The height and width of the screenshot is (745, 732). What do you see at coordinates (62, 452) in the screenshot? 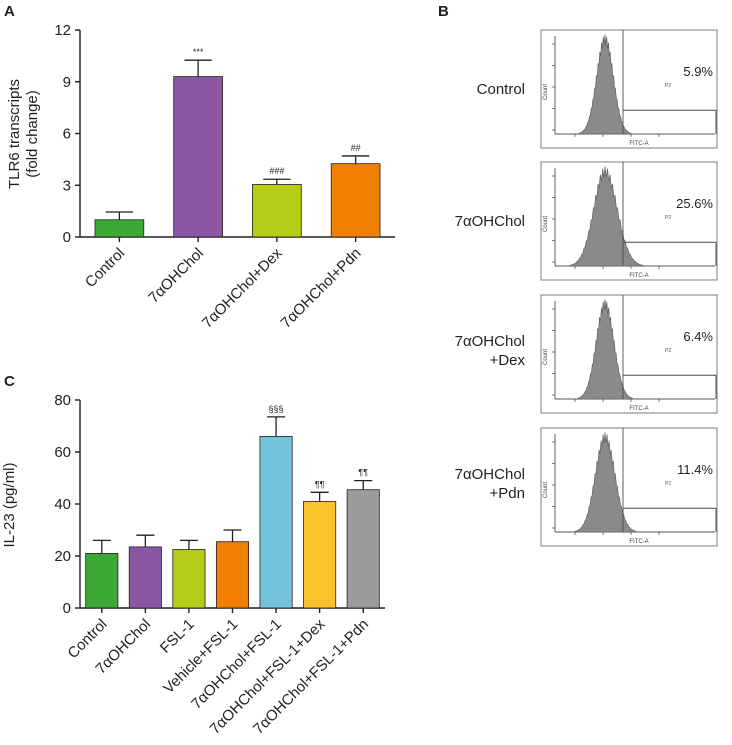
I see `y-tick-label: 60` at bounding box center [62, 452].